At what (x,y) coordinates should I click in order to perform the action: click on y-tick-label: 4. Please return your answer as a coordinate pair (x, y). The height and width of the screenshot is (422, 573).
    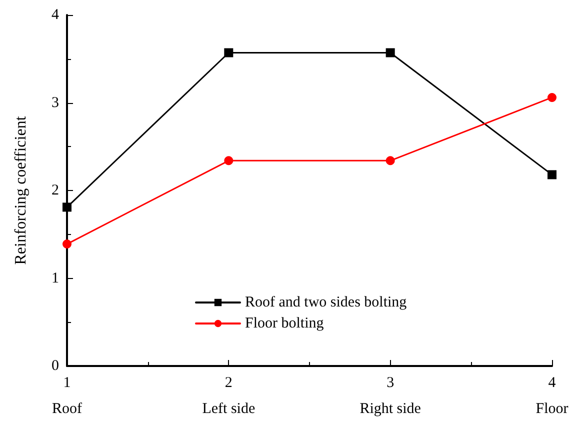
    Looking at the image, I should click on (56, 15).